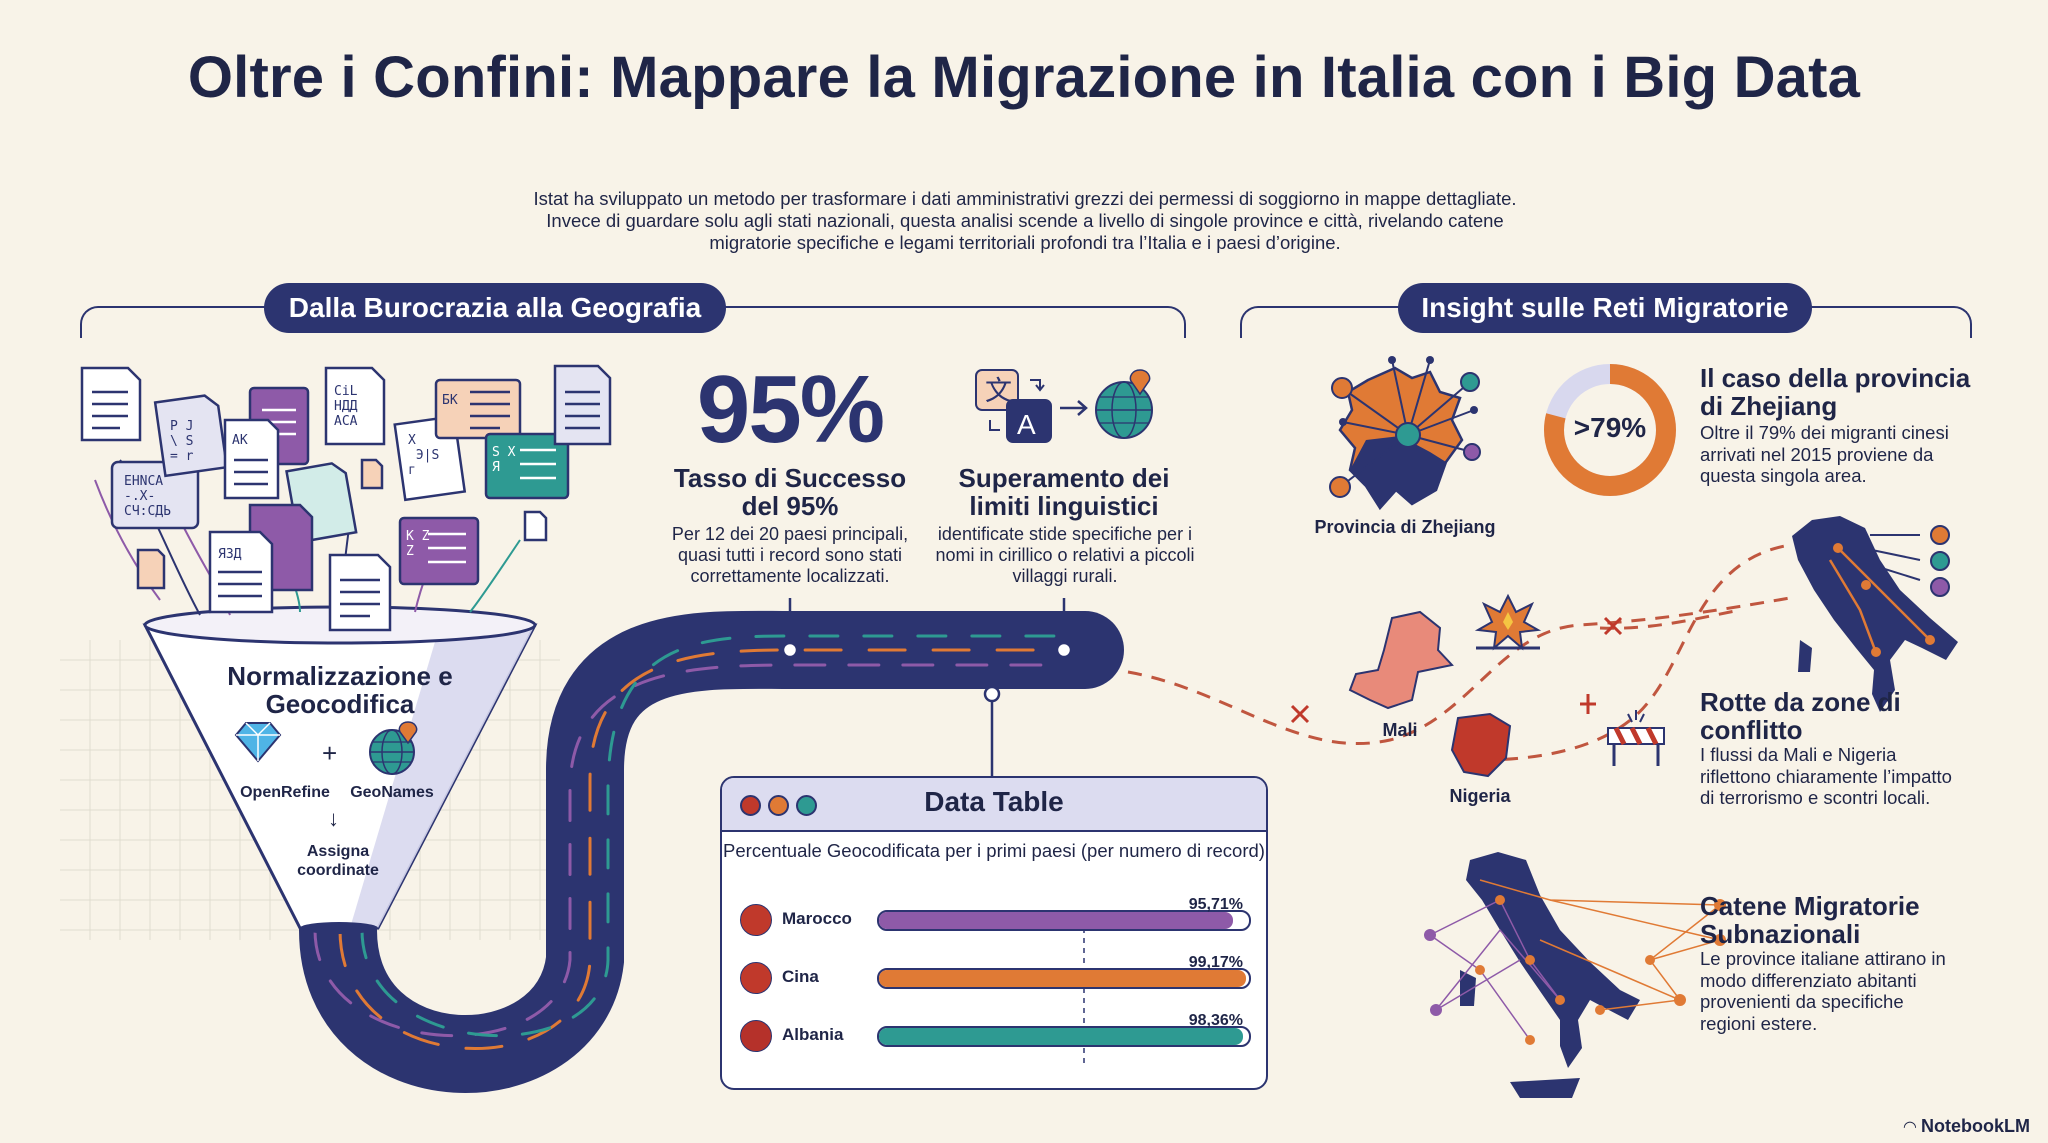 Image resolution: width=2048 pixels, height=1143 pixels. Describe the element at coordinates (778, 805) in the screenshot. I see `window-dot-orange` at that location.